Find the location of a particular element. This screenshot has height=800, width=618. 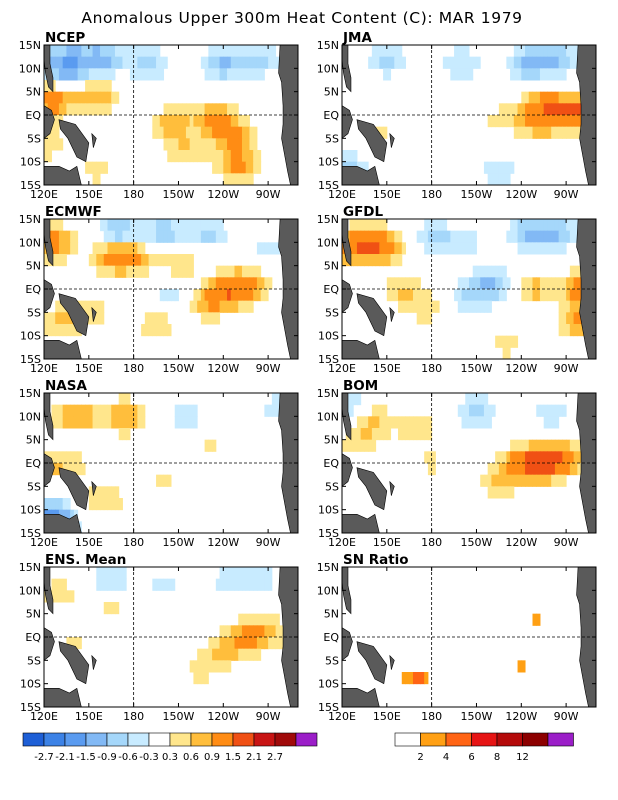

land-mask is located at coordinates (171, 115).